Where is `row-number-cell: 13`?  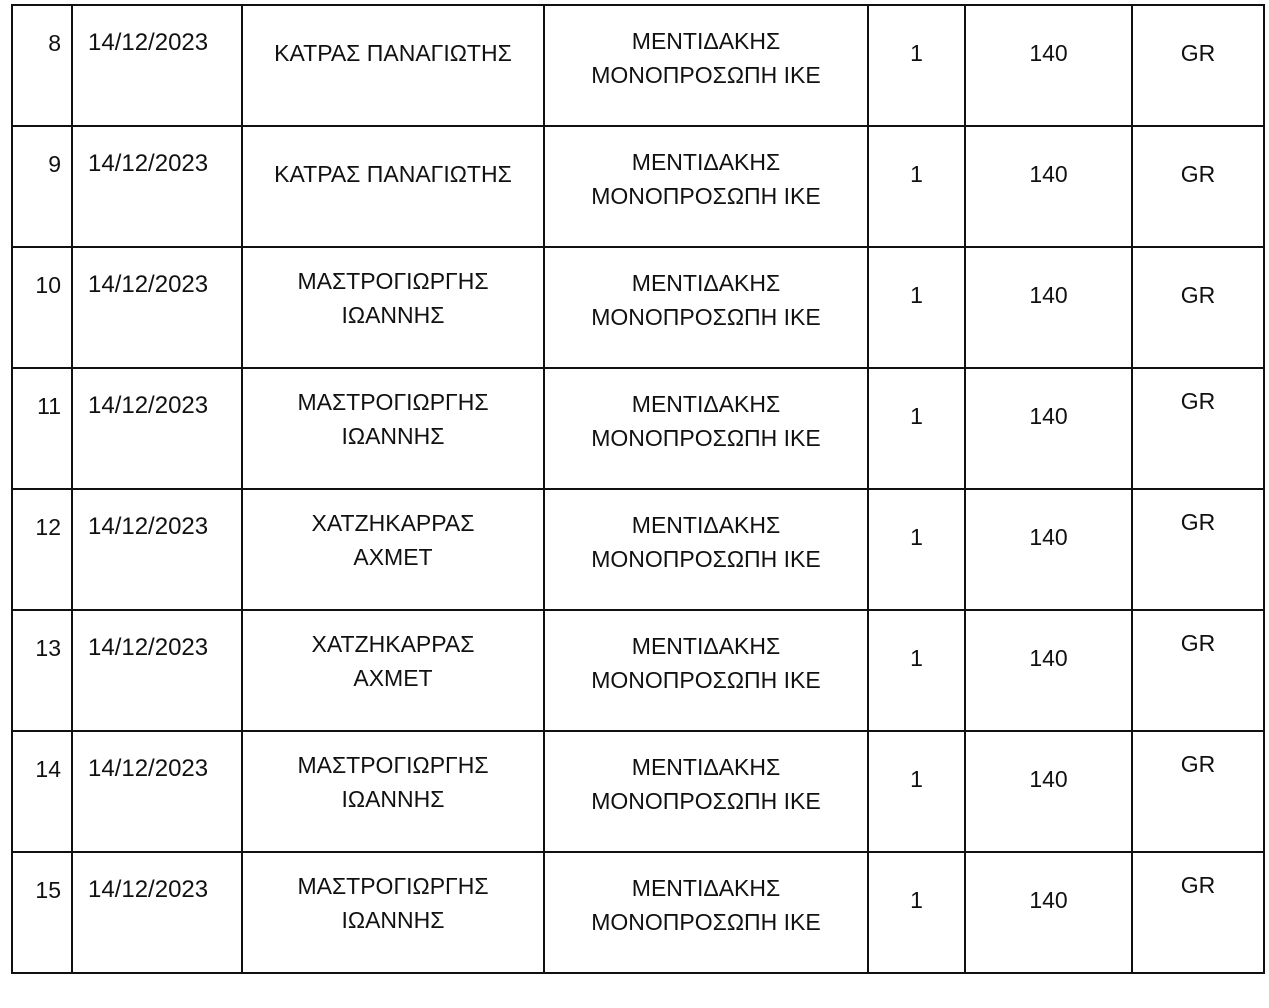 row-number-cell: 13 is located at coordinates (42, 670).